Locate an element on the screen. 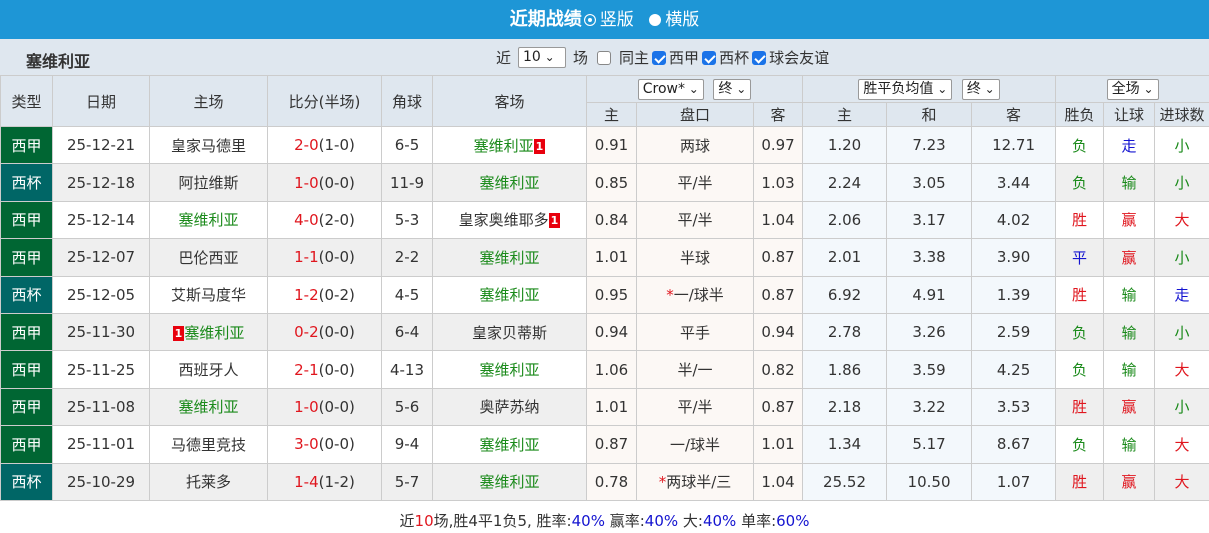 Image resolution: width=1209 pixels, height=533 pixels. home-team: 马德里竞技 is located at coordinates (208, 444).